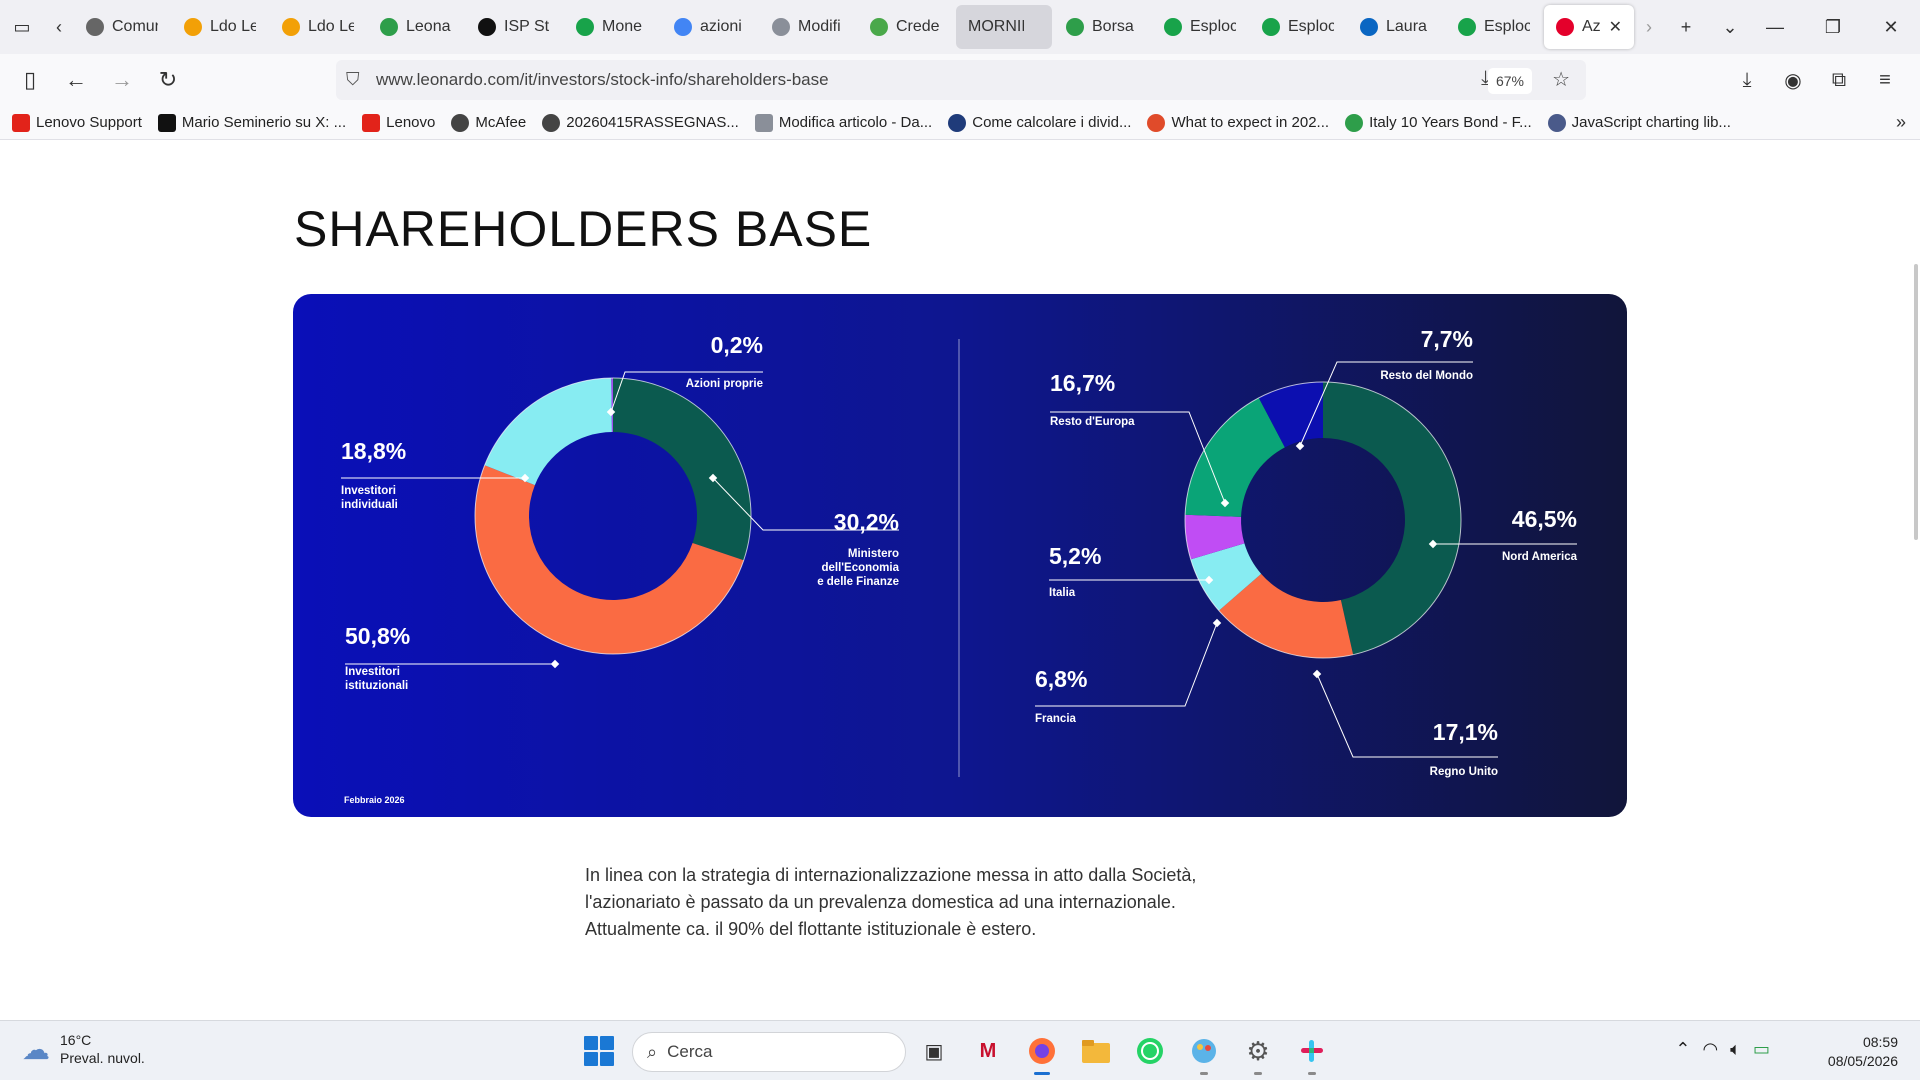 The height and width of the screenshot is (1080, 1920). I want to click on extensions-icon: ⧉, so click(1839, 79).